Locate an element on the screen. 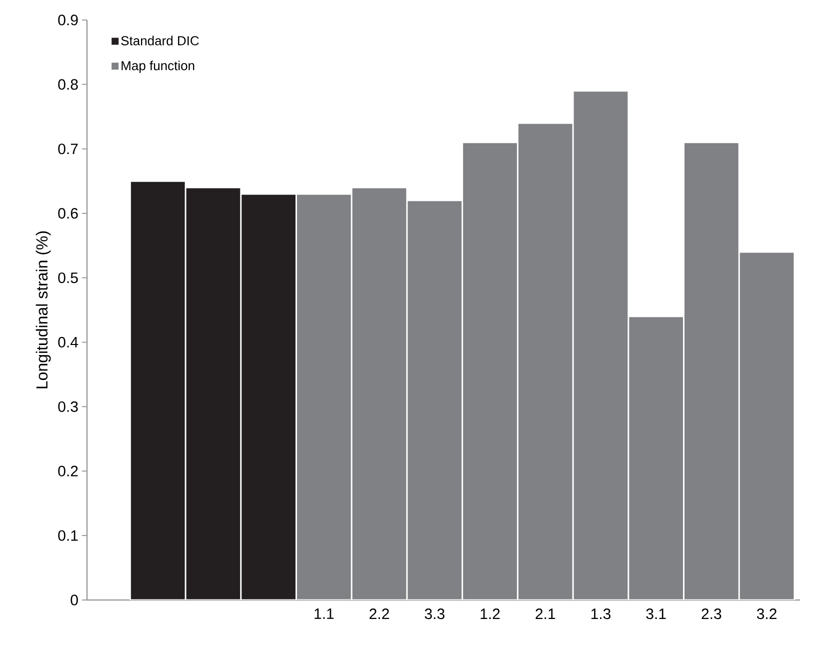 This screenshot has width=826, height=652. y-tick-label: 0.6 is located at coordinates (68, 213).